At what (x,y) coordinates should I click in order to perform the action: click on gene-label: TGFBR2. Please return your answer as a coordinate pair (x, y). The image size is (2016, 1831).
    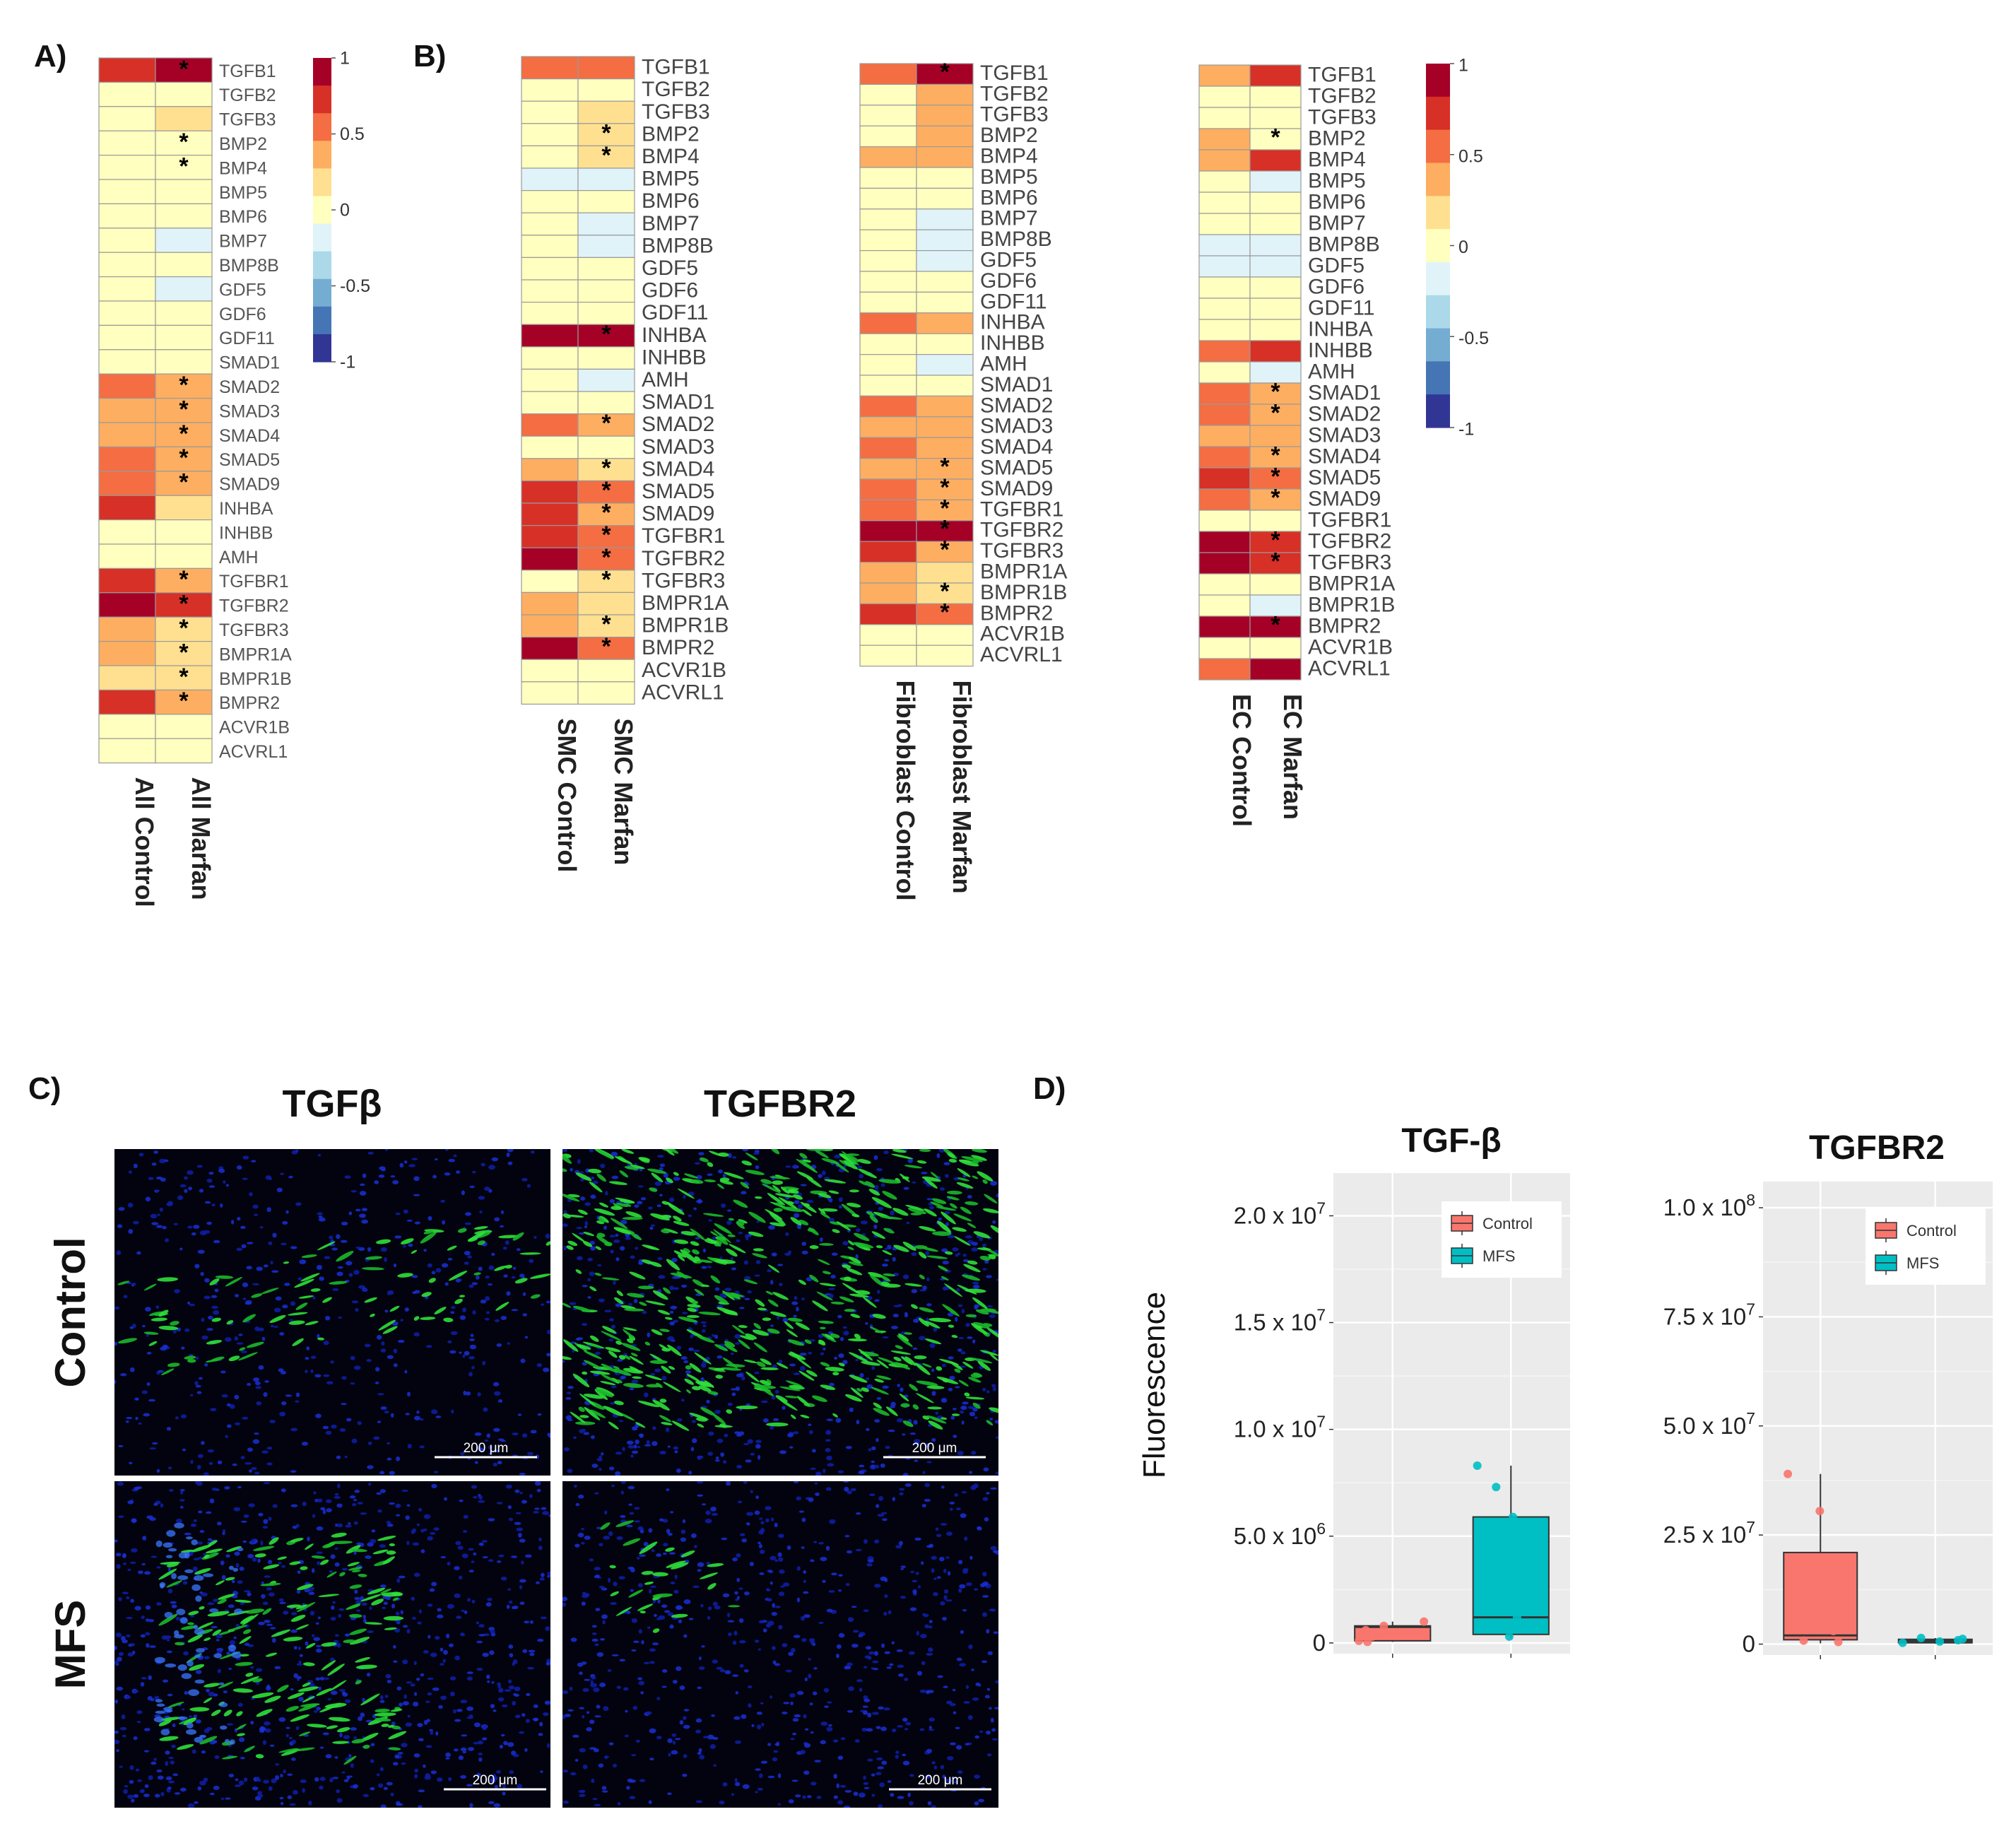
    Looking at the image, I should click on (1349, 541).